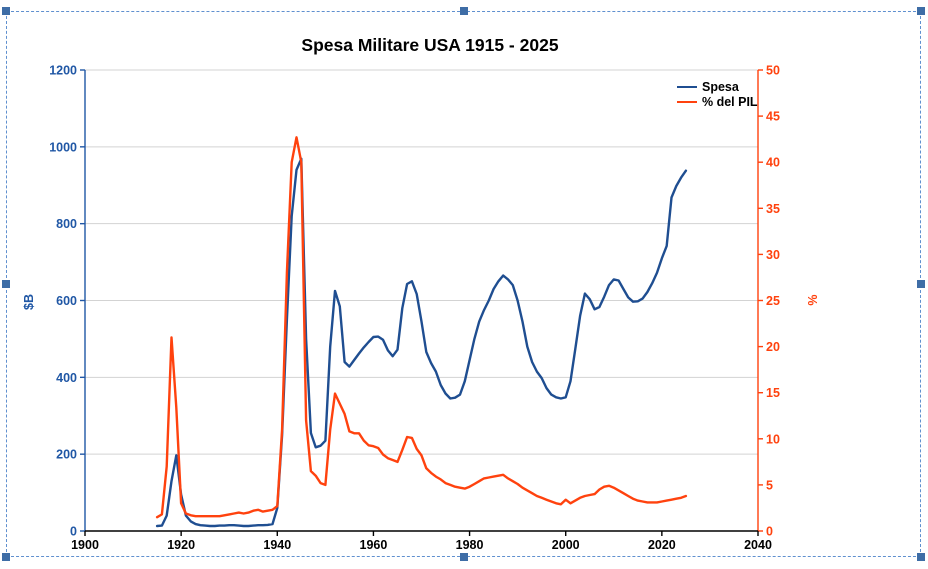 The height and width of the screenshot is (569, 928). What do you see at coordinates (687, 101) in the screenshot?
I see `legend-marker-pct-pil` at bounding box center [687, 101].